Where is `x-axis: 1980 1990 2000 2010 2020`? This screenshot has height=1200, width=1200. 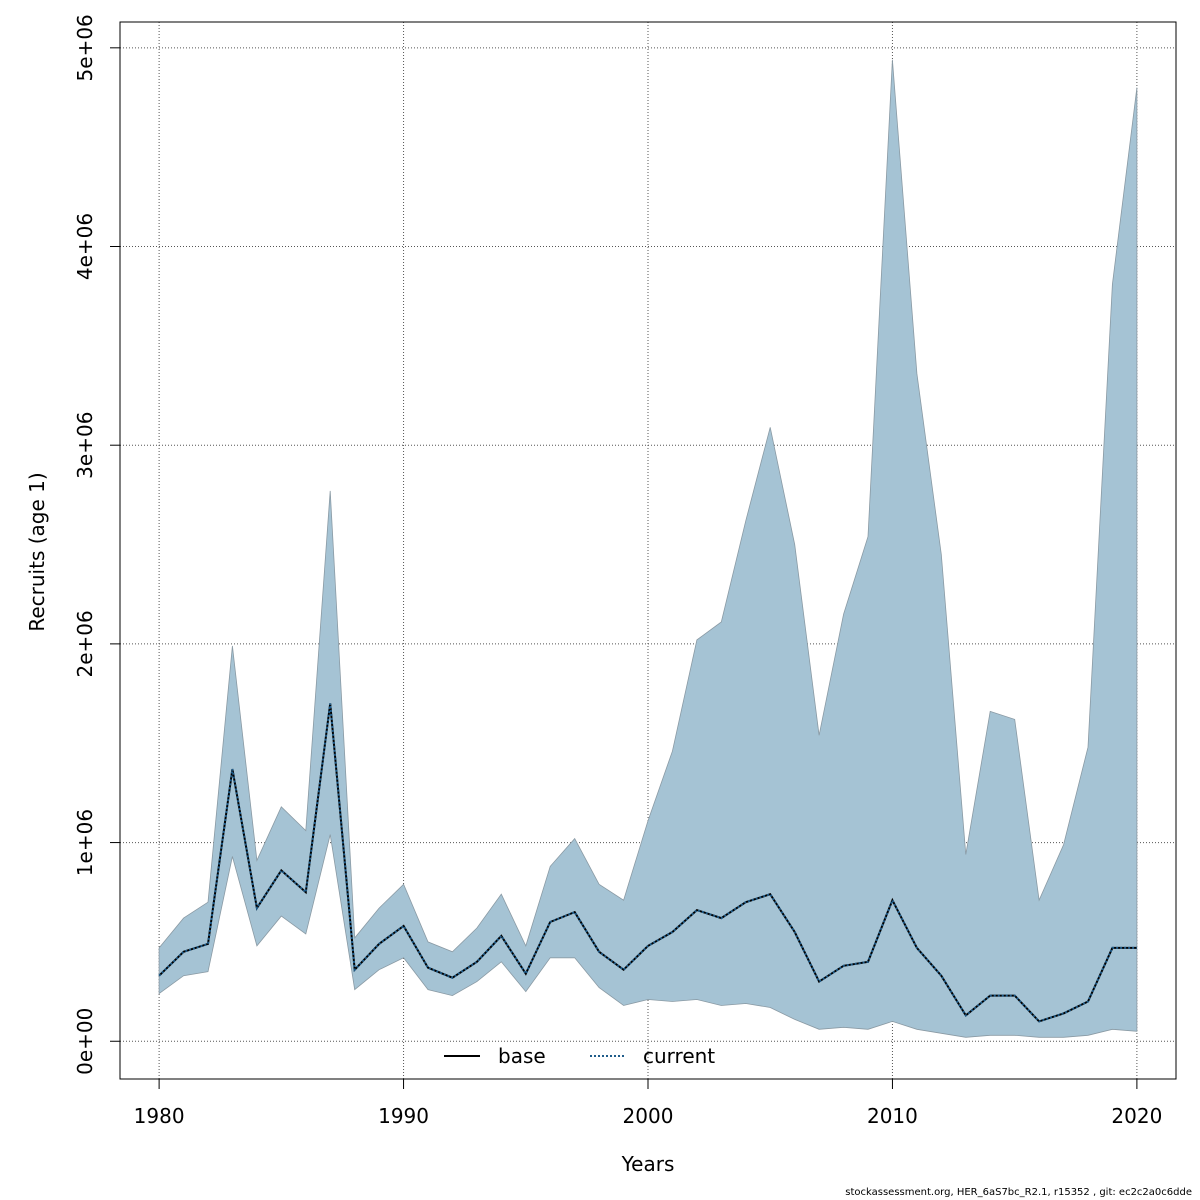
x-axis: 1980 1990 2000 2010 2020 is located at coordinates (648, 1103).